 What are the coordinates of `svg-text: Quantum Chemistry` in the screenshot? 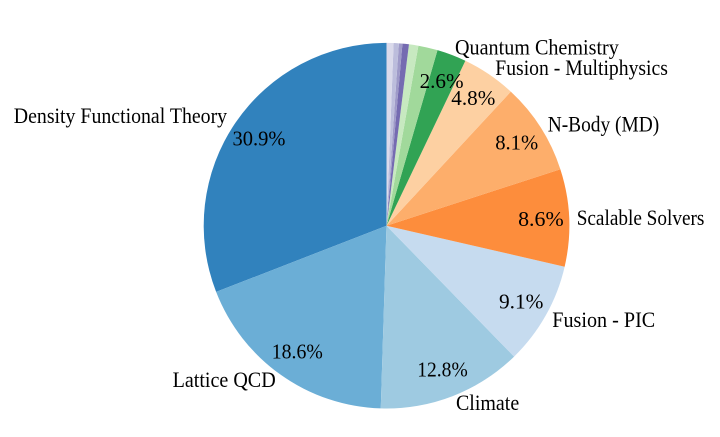 It's located at (537, 46).